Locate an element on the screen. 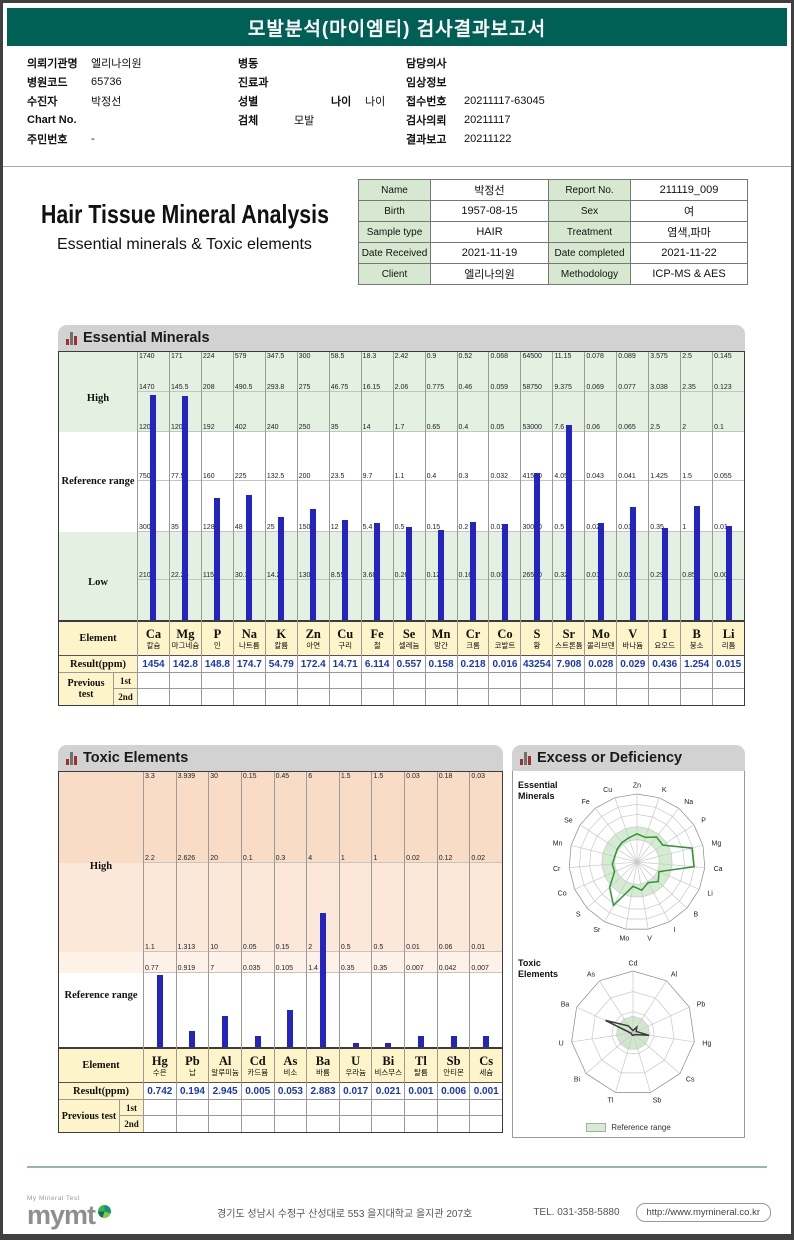 The image size is (794, 1240). scale-value: 23.5 is located at coordinates (337, 476).